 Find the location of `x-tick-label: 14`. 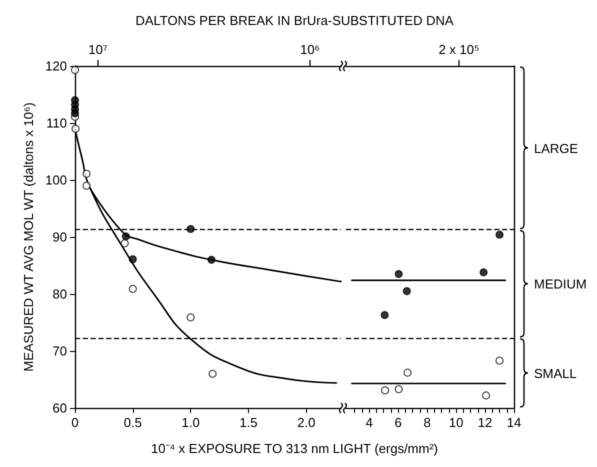

x-tick-label: 14 is located at coordinates (514, 422).